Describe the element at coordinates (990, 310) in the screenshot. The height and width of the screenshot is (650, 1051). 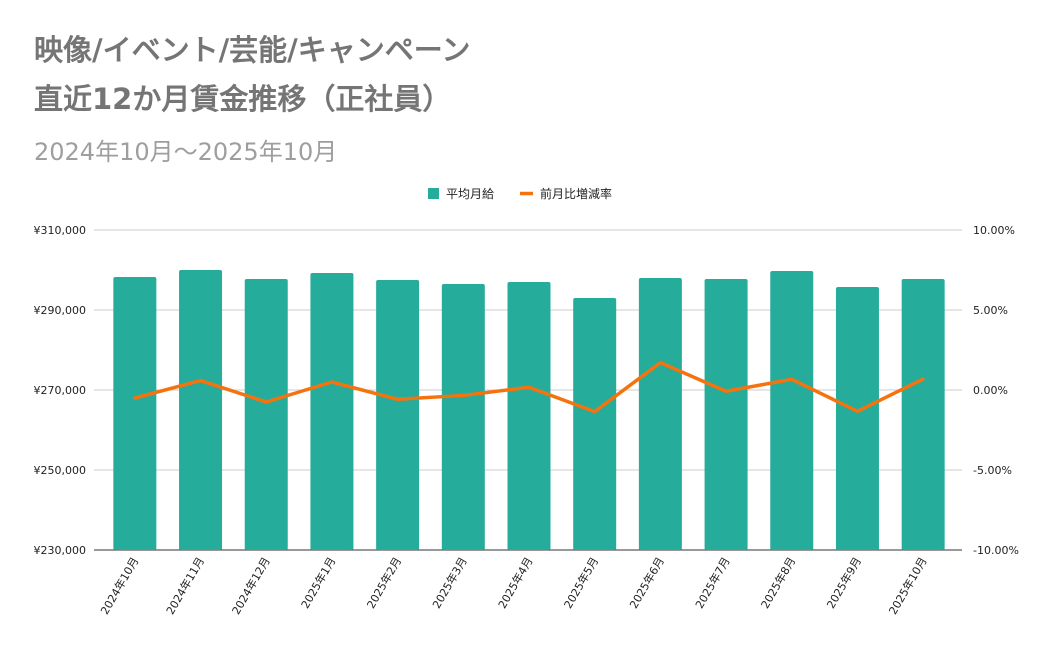
I see `y-right-tick-label: 5.00%` at that location.